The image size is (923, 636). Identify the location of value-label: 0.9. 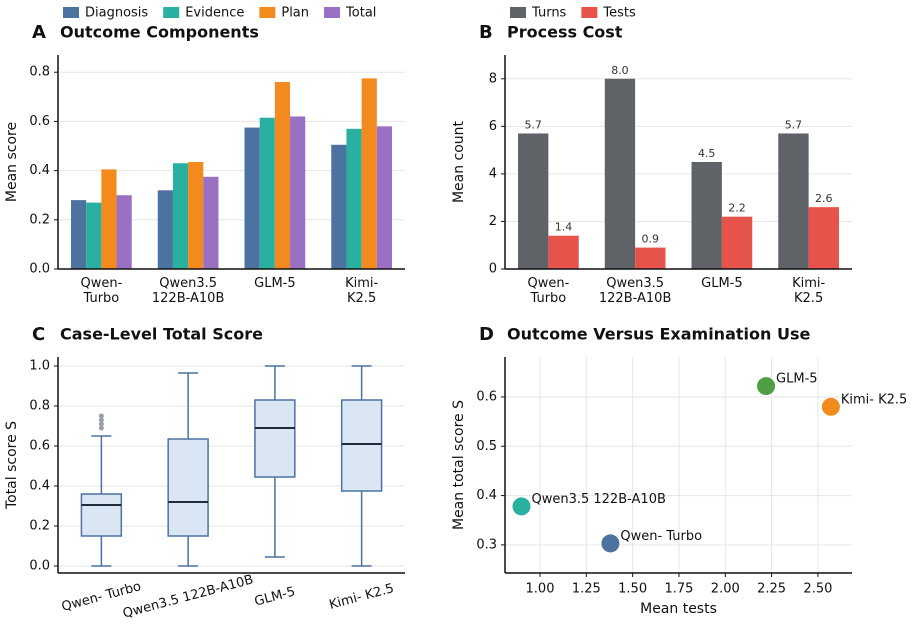
(651, 239).